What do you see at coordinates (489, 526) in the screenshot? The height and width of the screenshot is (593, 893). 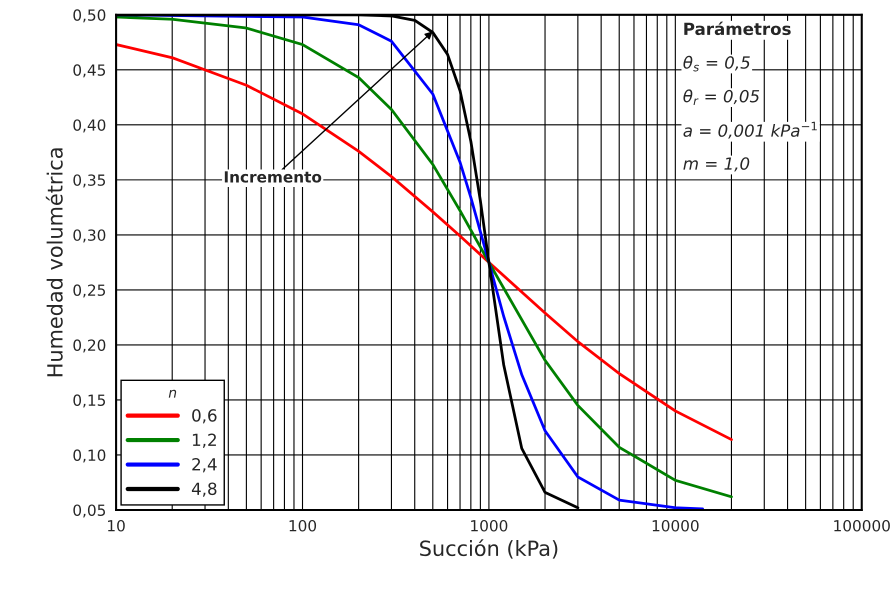 I see `x-tick-label: 1000` at bounding box center [489, 526].